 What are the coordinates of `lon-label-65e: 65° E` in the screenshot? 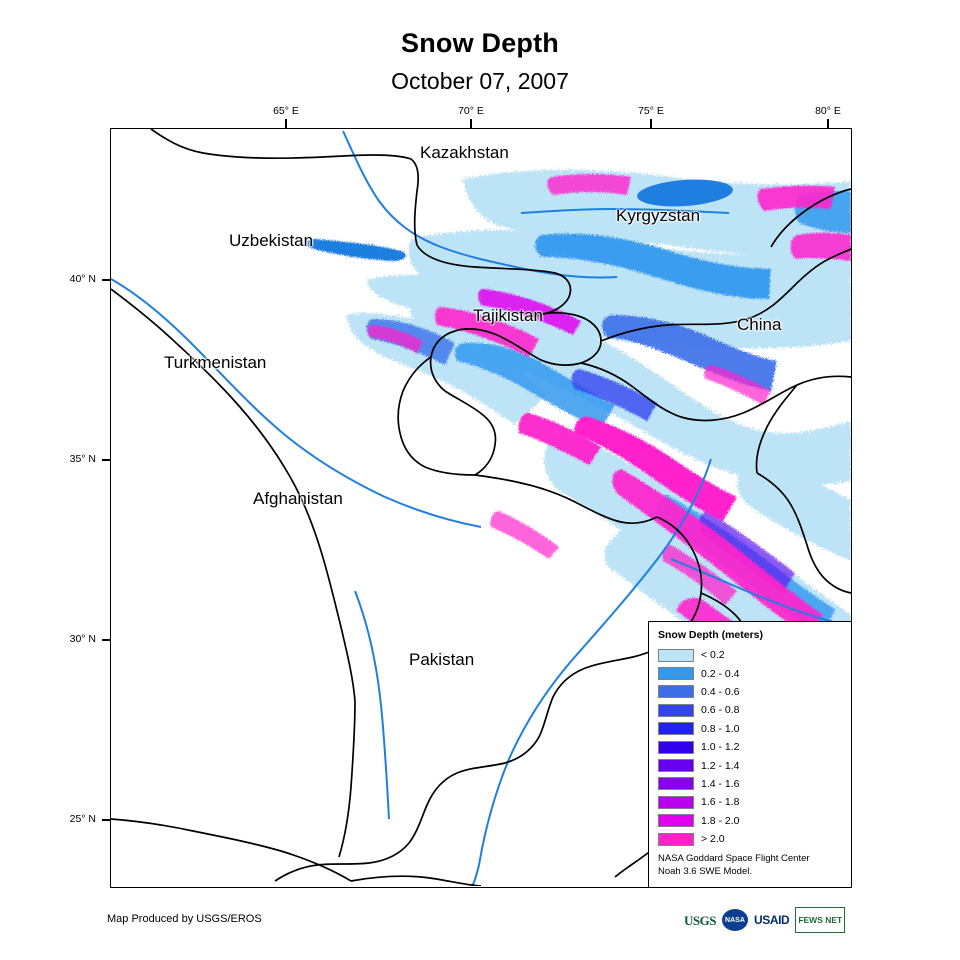 It's located at (286, 111).